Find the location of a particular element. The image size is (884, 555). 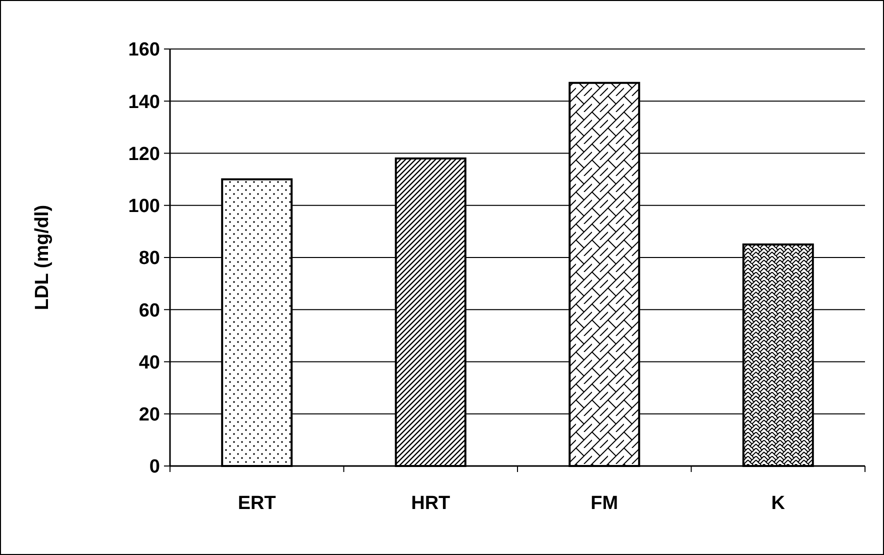

y-tick-label: 160 is located at coordinates (144, 50).